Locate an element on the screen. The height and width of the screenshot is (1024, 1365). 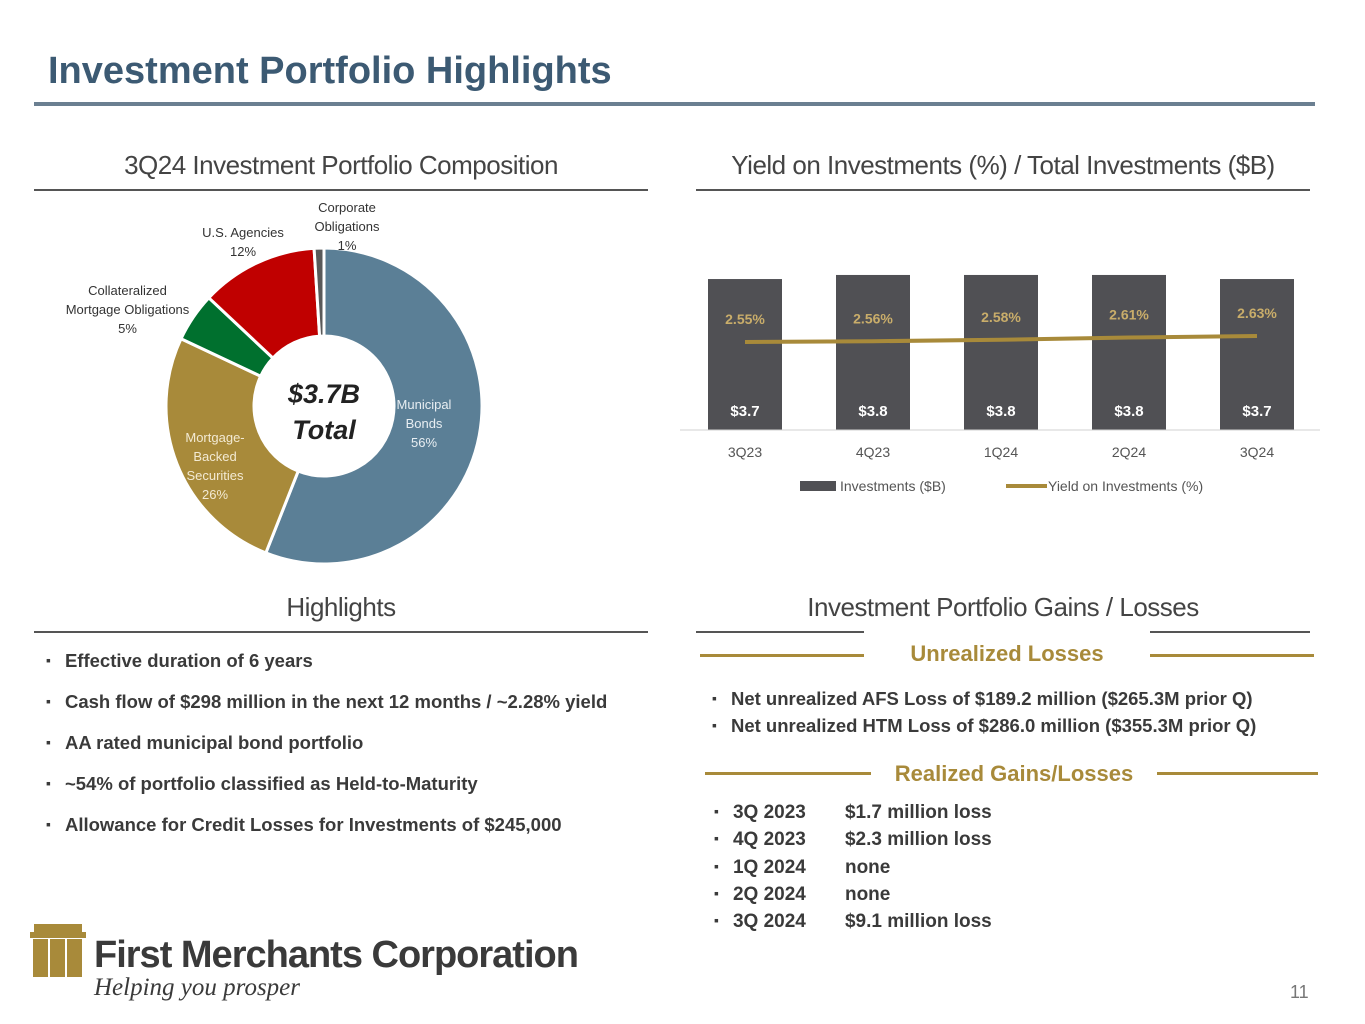
realized-quarter: 2Q 2024 is located at coordinates (769, 894).